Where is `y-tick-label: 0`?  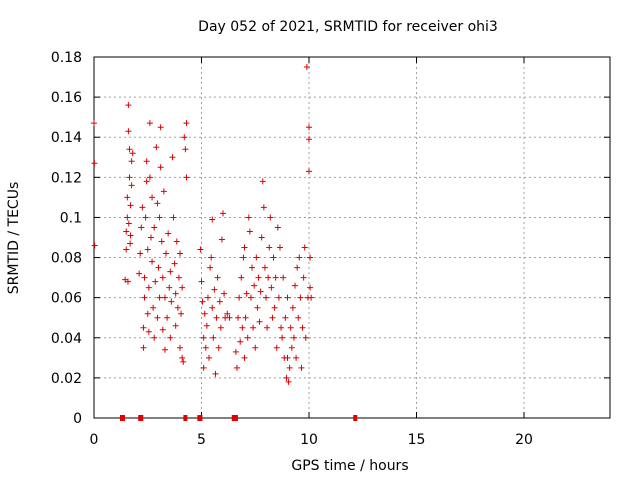 y-tick-label: 0 is located at coordinates (77, 419).